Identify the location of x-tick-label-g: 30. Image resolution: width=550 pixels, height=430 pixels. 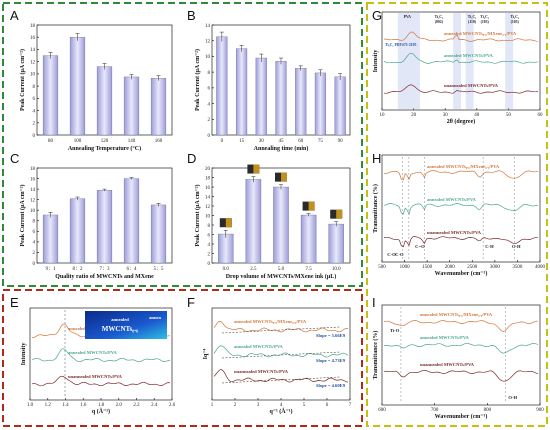
(446, 115).